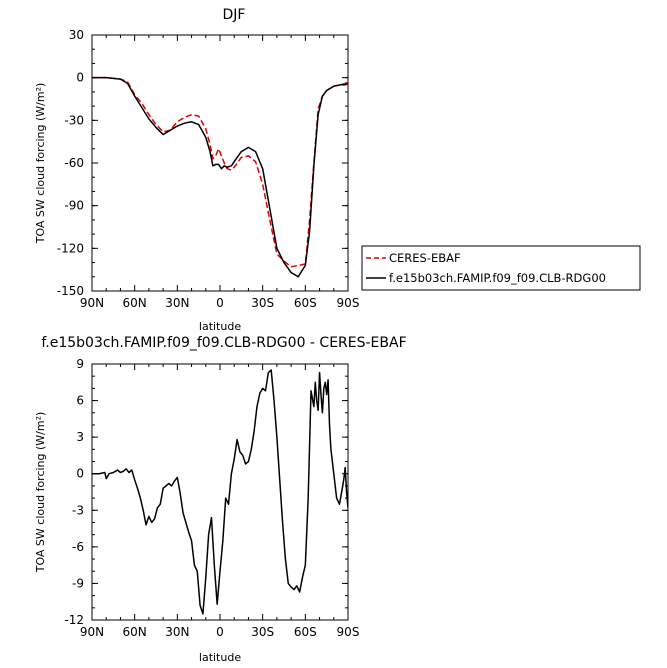  What do you see at coordinates (74, 620) in the screenshot?
I see `y-tick-label: -12` at bounding box center [74, 620].